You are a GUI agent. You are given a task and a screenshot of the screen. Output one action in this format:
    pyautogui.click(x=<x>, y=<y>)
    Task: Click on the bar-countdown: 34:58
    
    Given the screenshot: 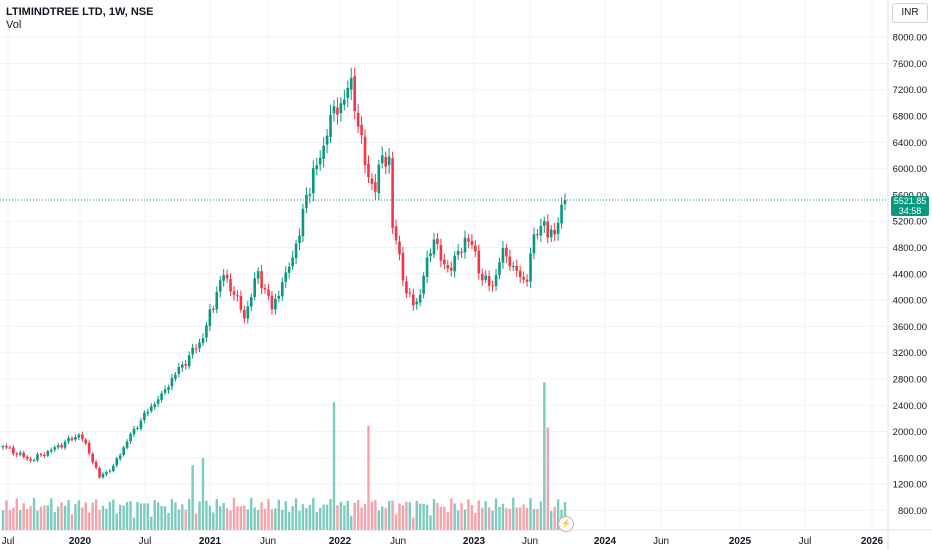 What is the action you would take?
    pyautogui.click(x=910, y=211)
    